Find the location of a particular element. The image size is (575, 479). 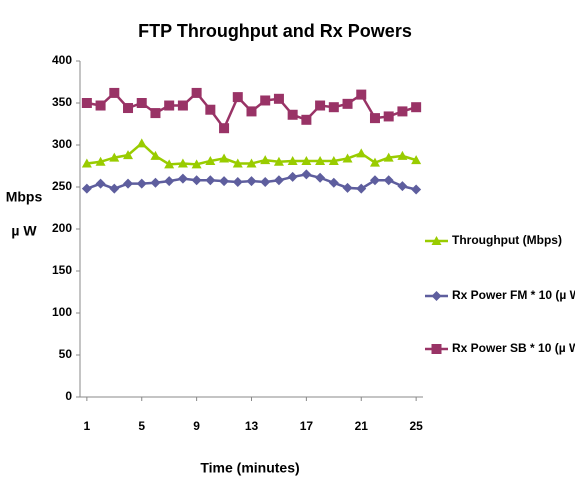

y-tick-label: 100 is located at coordinates (62, 312).